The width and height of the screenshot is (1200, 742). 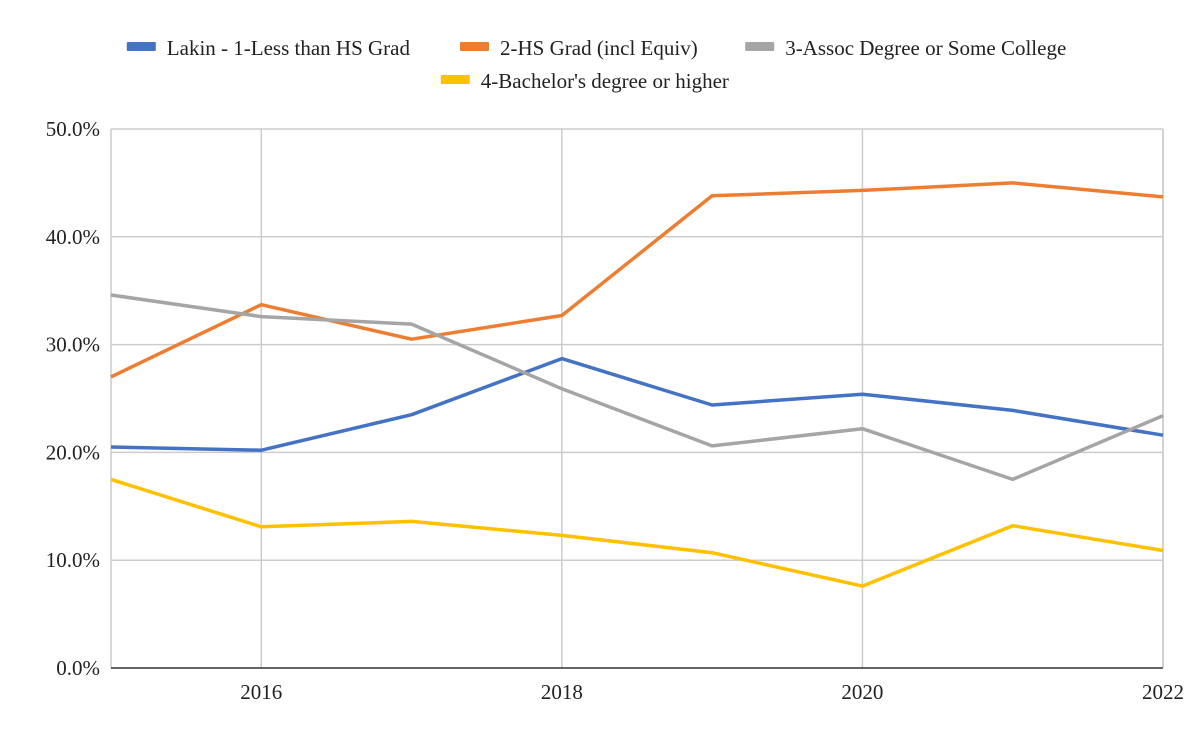 What do you see at coordinates (73, 560) in the screenshot?
I see `y-tick-label: 10.0%` at bounding box center [73, 560].